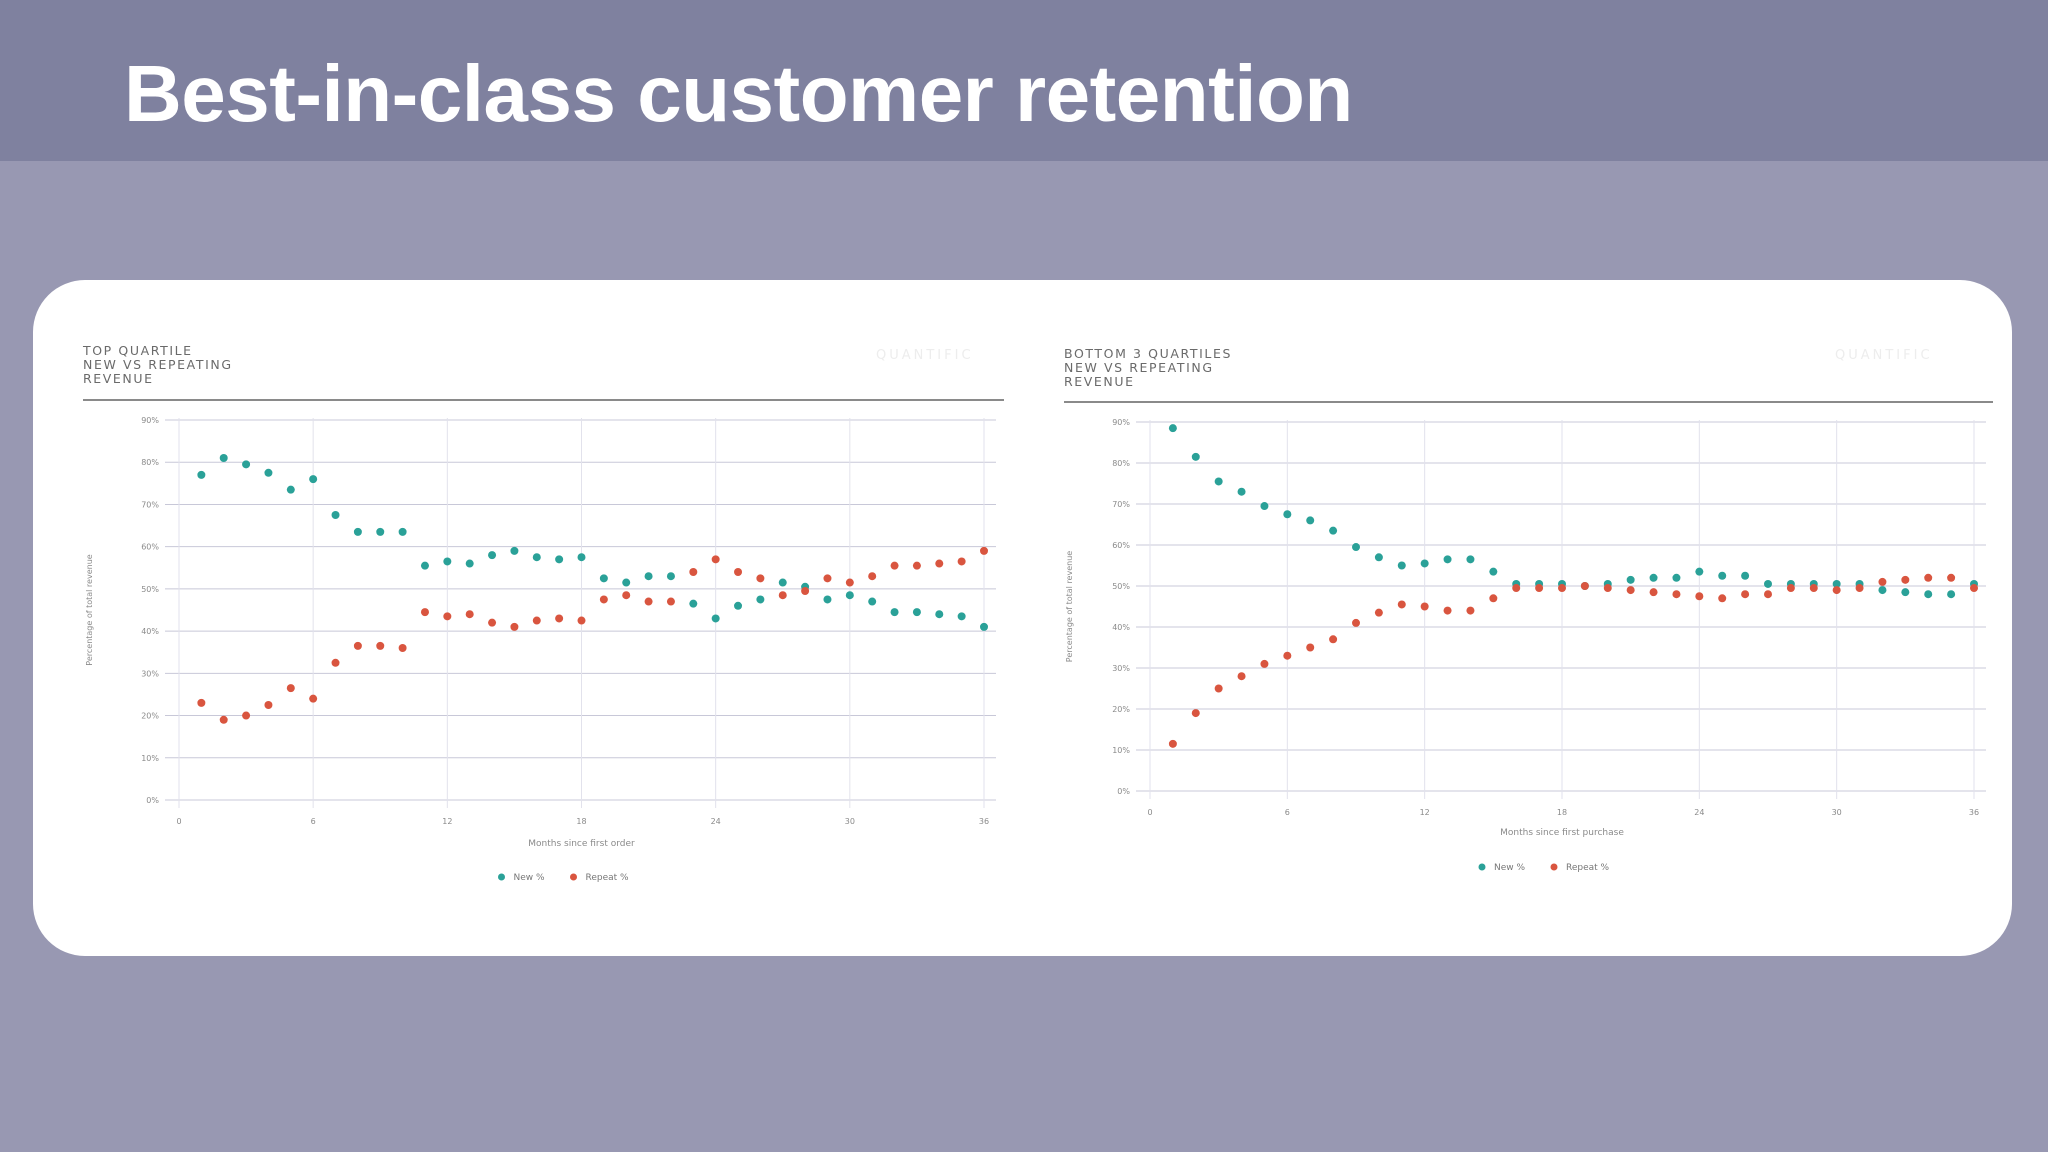  I want to click on legend-marker, so click(1482, 867).